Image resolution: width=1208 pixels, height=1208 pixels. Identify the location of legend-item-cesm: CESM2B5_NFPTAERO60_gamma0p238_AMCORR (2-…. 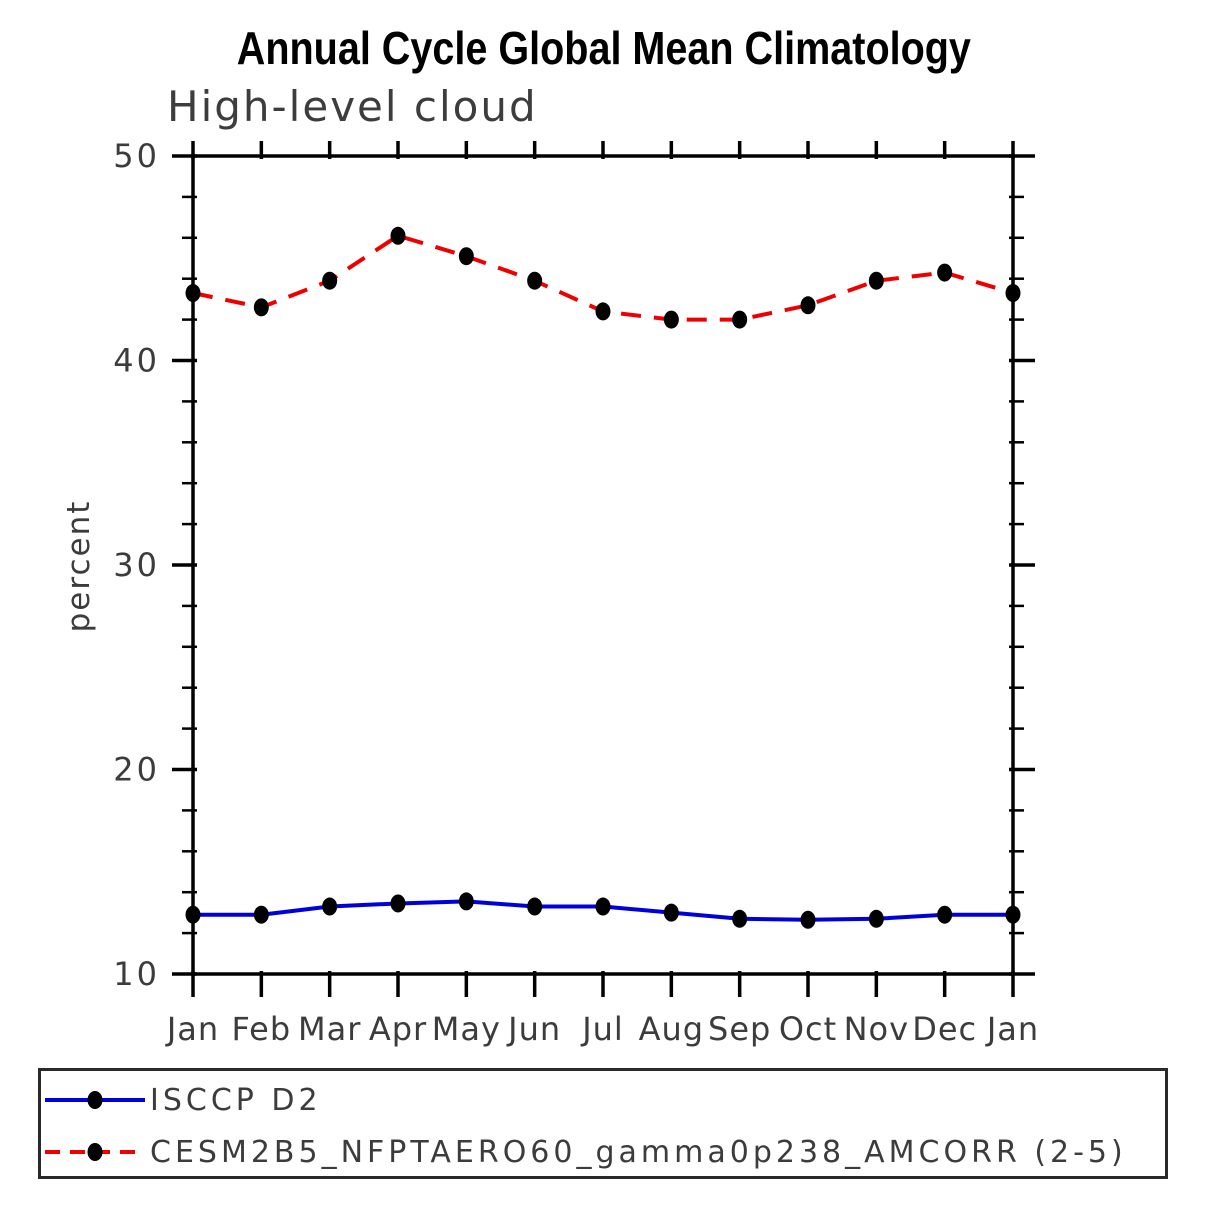
(584, 1152).